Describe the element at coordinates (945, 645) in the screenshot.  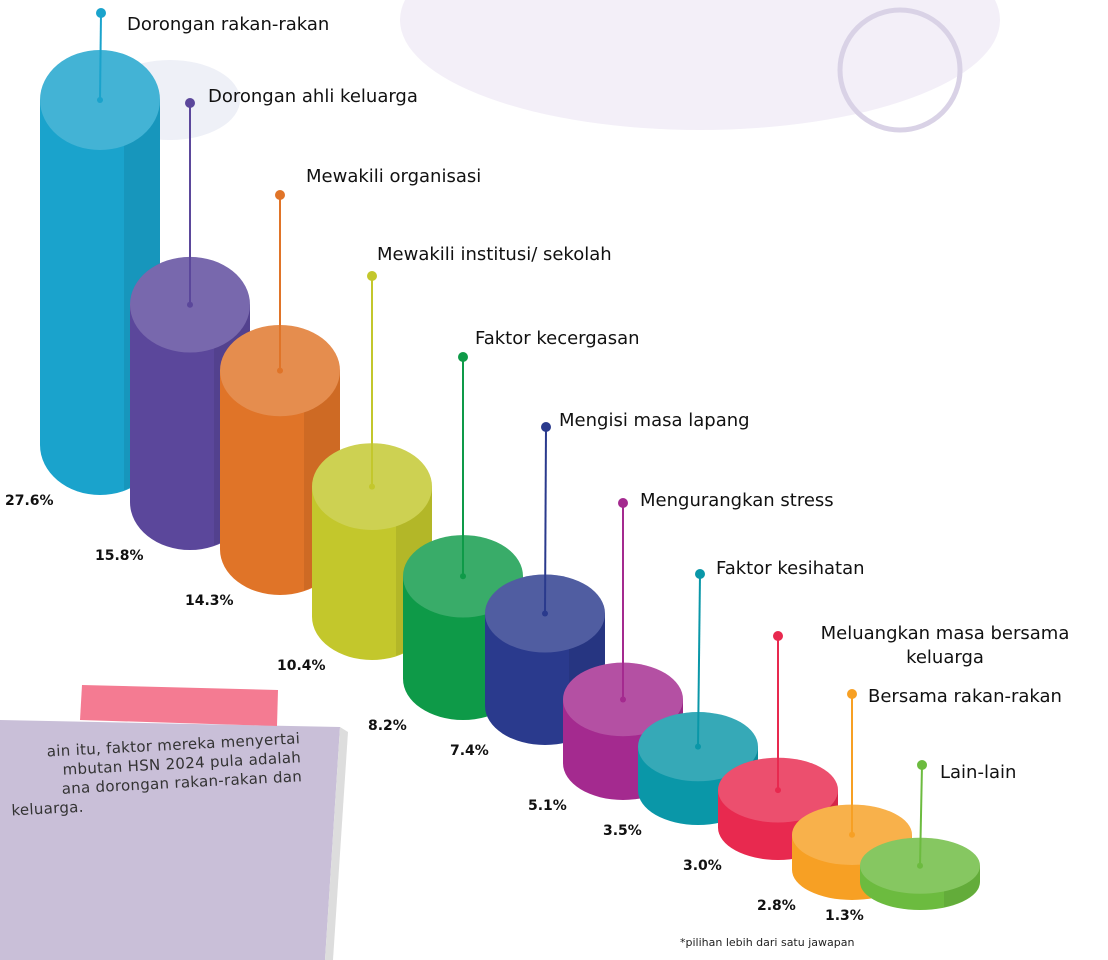
I see `category-label: Meluangkan masa bersama keluarga` at that location.